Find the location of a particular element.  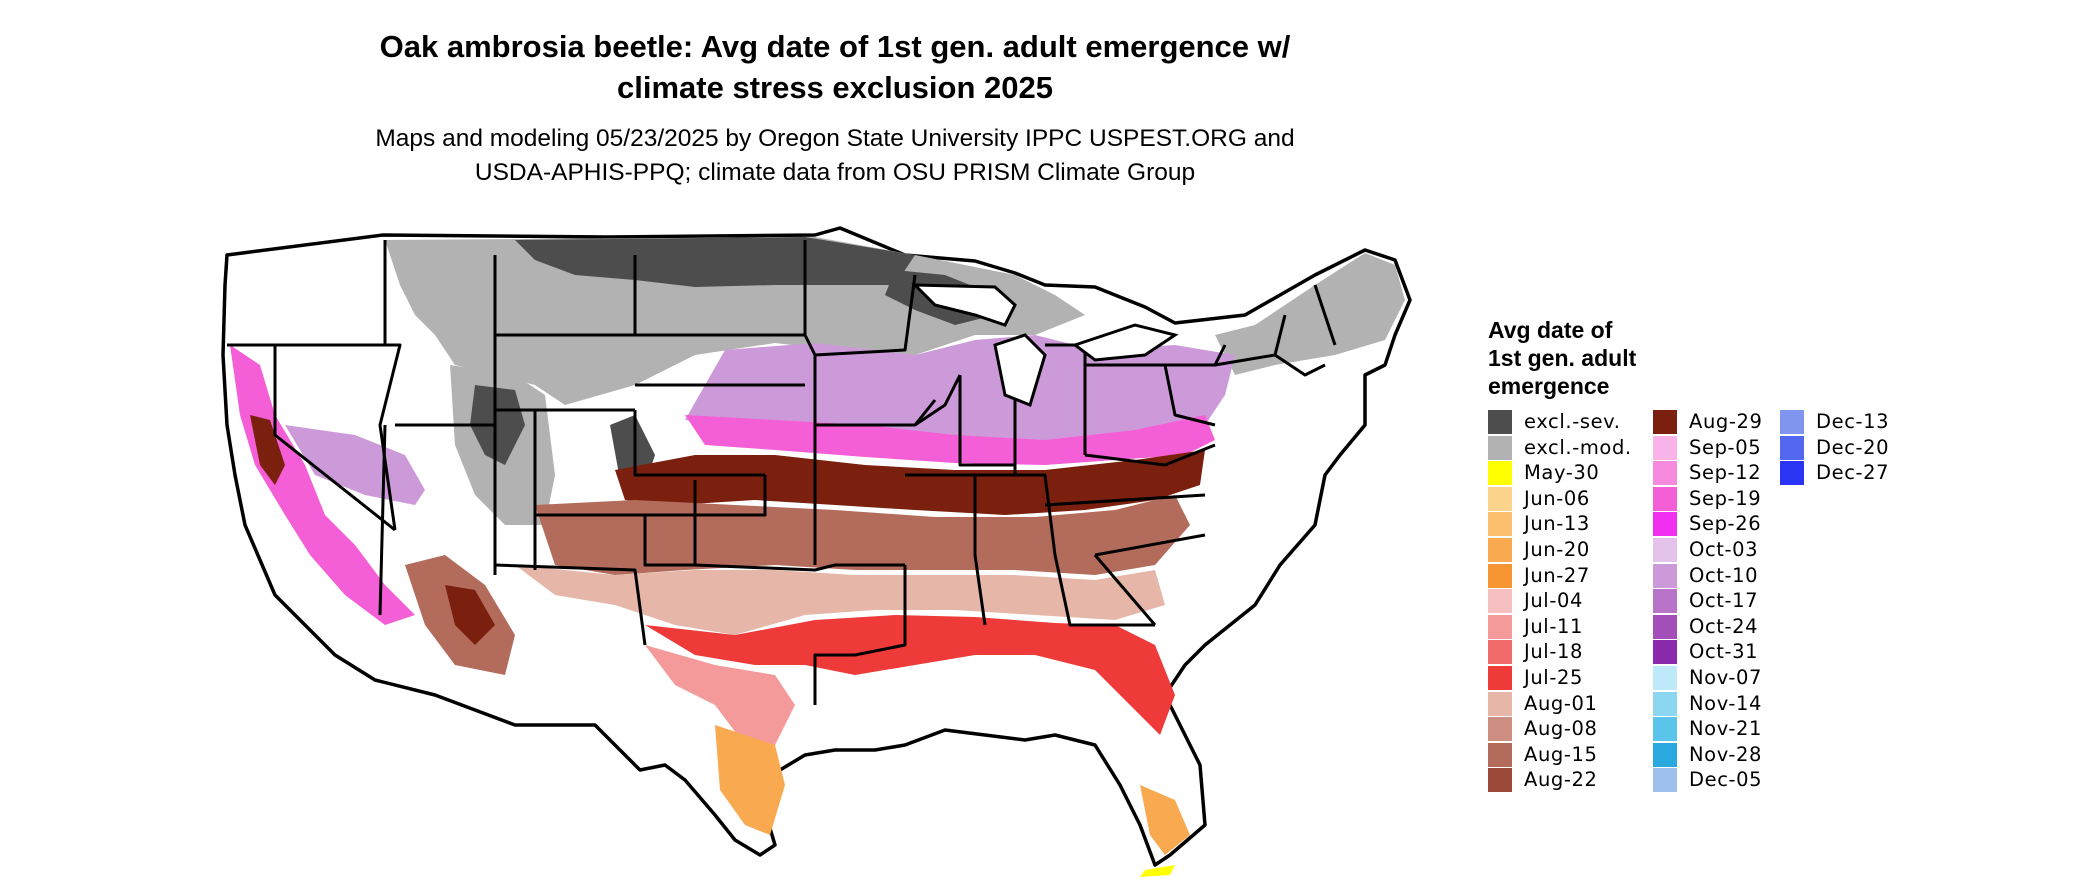

legend-title: Avg date of 1st gen. adult emergence is located at coordinates (1598, 358).